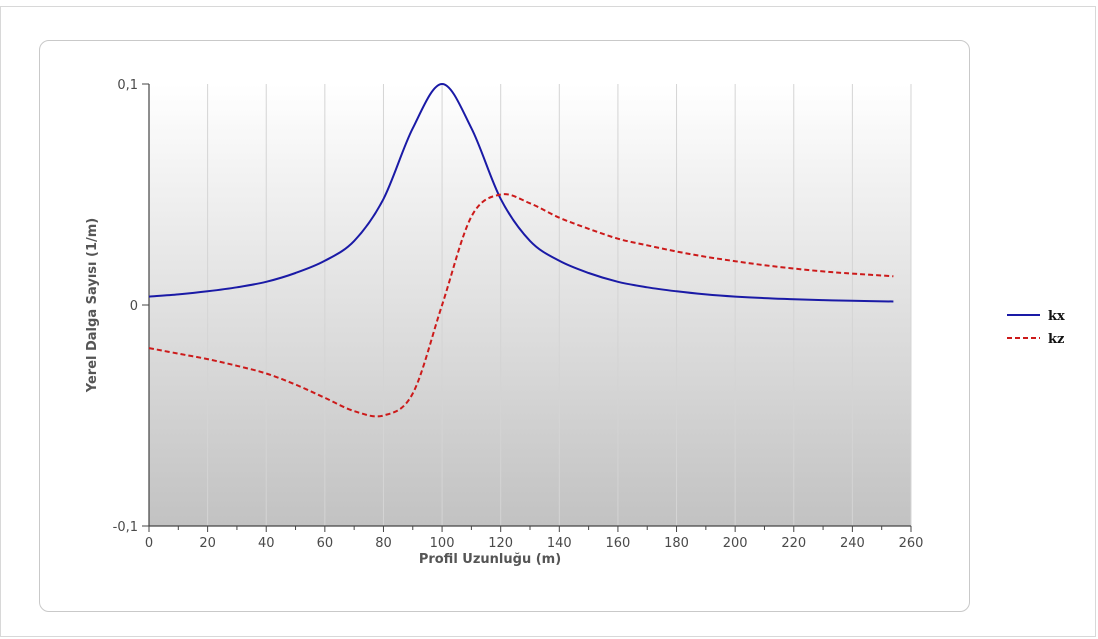 This screenshot has height=639, width=1098. What do you see at coordinates (735, 543) in the screenshot?
I see `x-tick-label: 200` at bounding box center [735, 543].